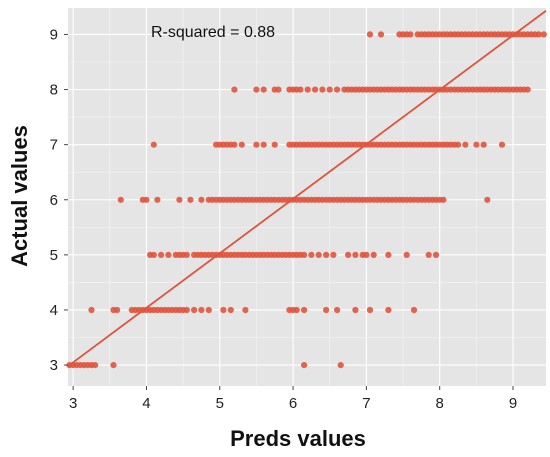  I want to click on y-axis-ticks: 3 4 5 6 7 8 9, so click(59, 200).